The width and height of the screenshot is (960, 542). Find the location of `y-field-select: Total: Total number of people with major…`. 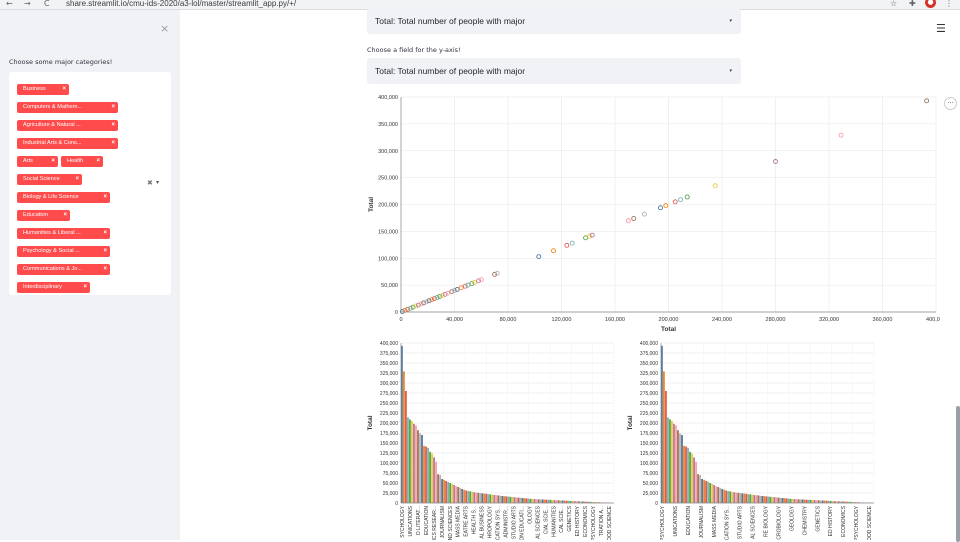

y-field-select: Total: Total number of people with major… is located at coordinates (554, 71).